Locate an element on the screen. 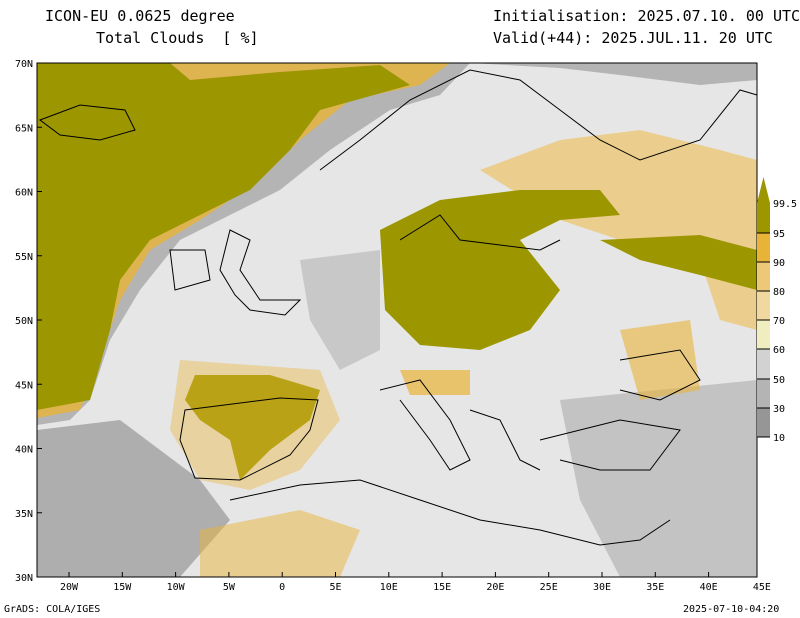 The width and height of the screenshot is (800, 618). lon-label: 10E is located at coordinates (389, 587).